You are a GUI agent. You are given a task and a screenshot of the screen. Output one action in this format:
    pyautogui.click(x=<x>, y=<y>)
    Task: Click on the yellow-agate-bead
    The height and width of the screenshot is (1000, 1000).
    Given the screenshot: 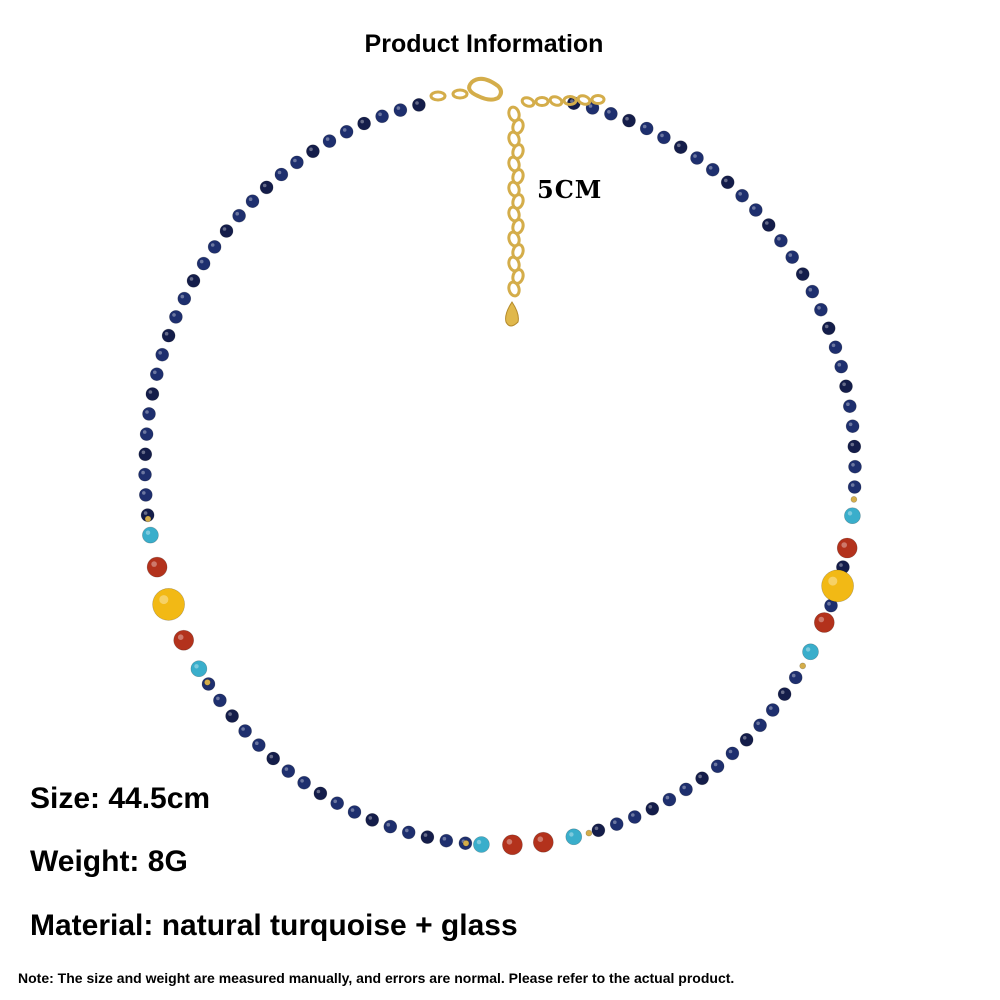 What is the action you would take?
    pyautogui.click(x=168, y=604)
    